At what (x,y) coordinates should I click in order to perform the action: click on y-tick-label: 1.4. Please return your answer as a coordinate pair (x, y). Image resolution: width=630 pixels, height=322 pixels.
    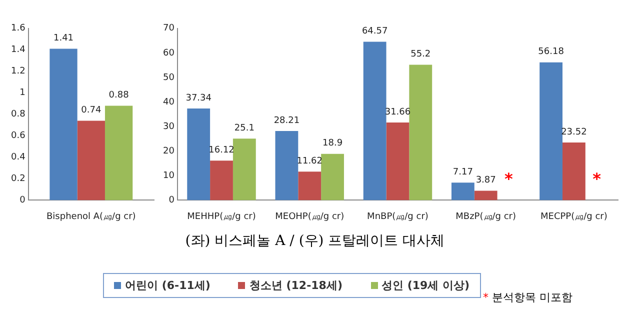
    Looking at the image, I should click on (18, 50).